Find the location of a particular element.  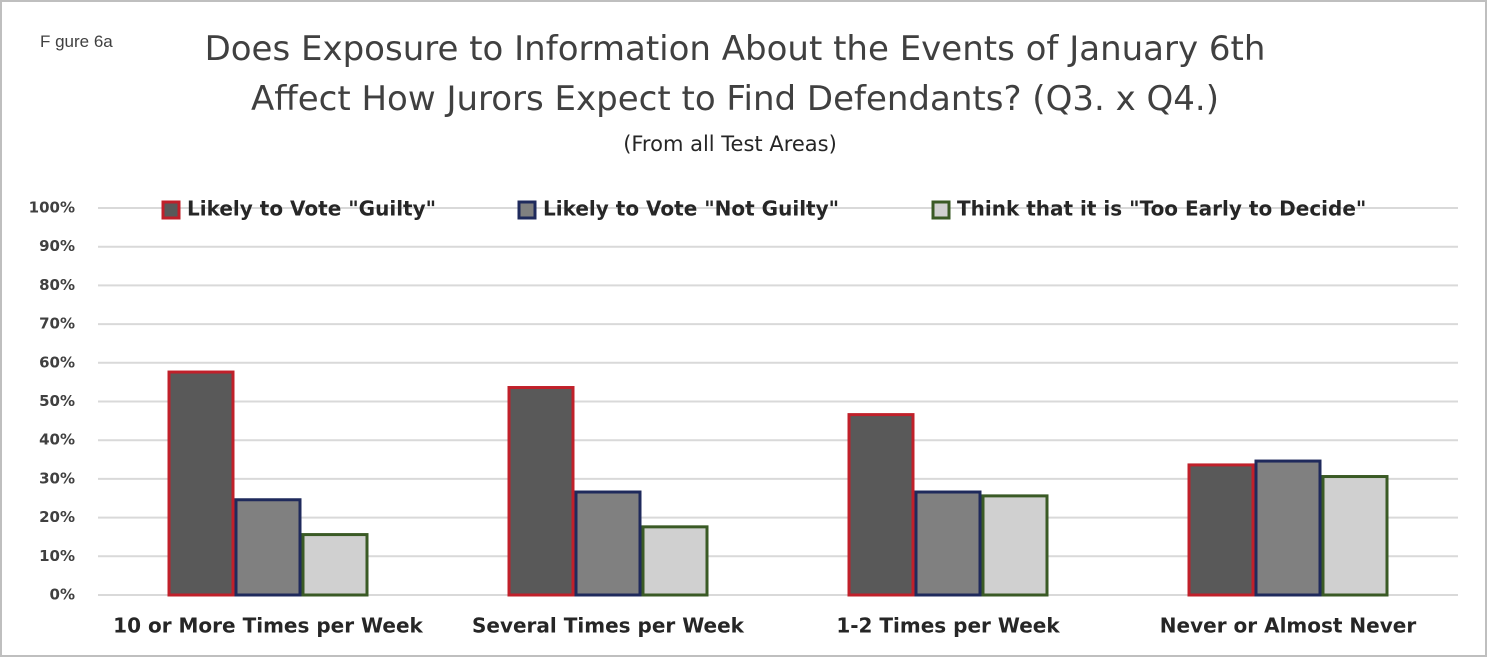

legend-label: Likely to Vote "Guilty" is located at coordinates (311, 209).